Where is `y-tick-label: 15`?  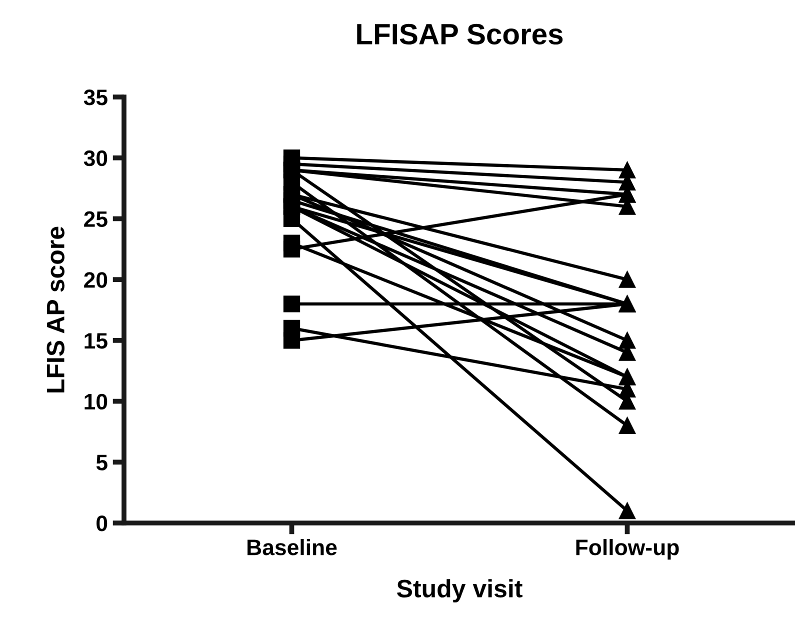
y-tick-label: 15 is located at coordinates (96, 341).